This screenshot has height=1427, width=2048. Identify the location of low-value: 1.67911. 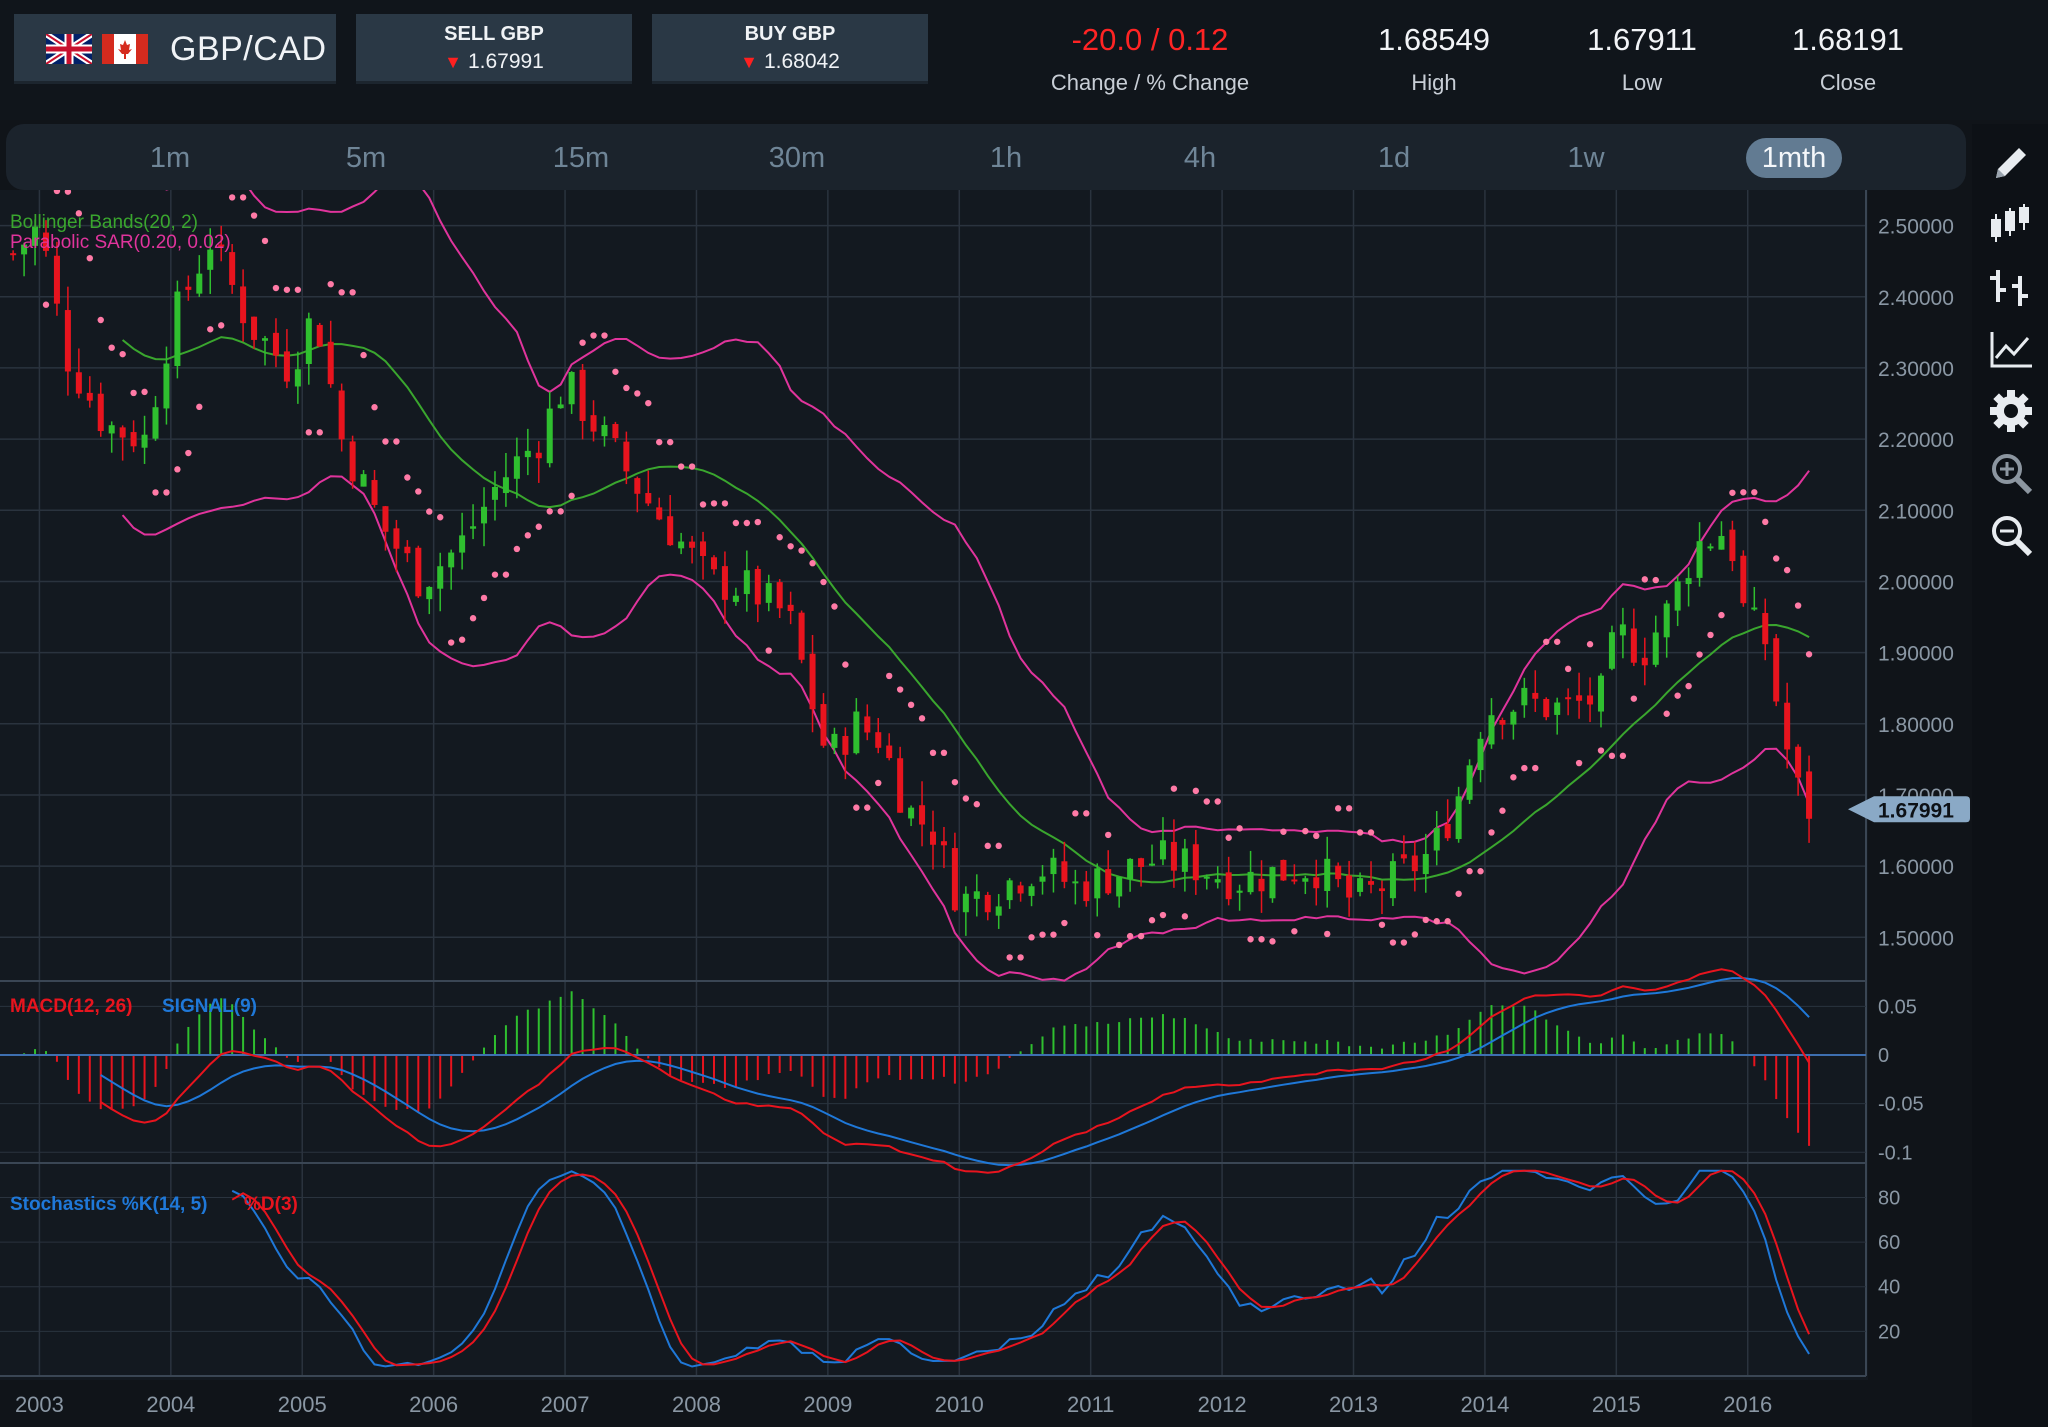
(1642, 39).